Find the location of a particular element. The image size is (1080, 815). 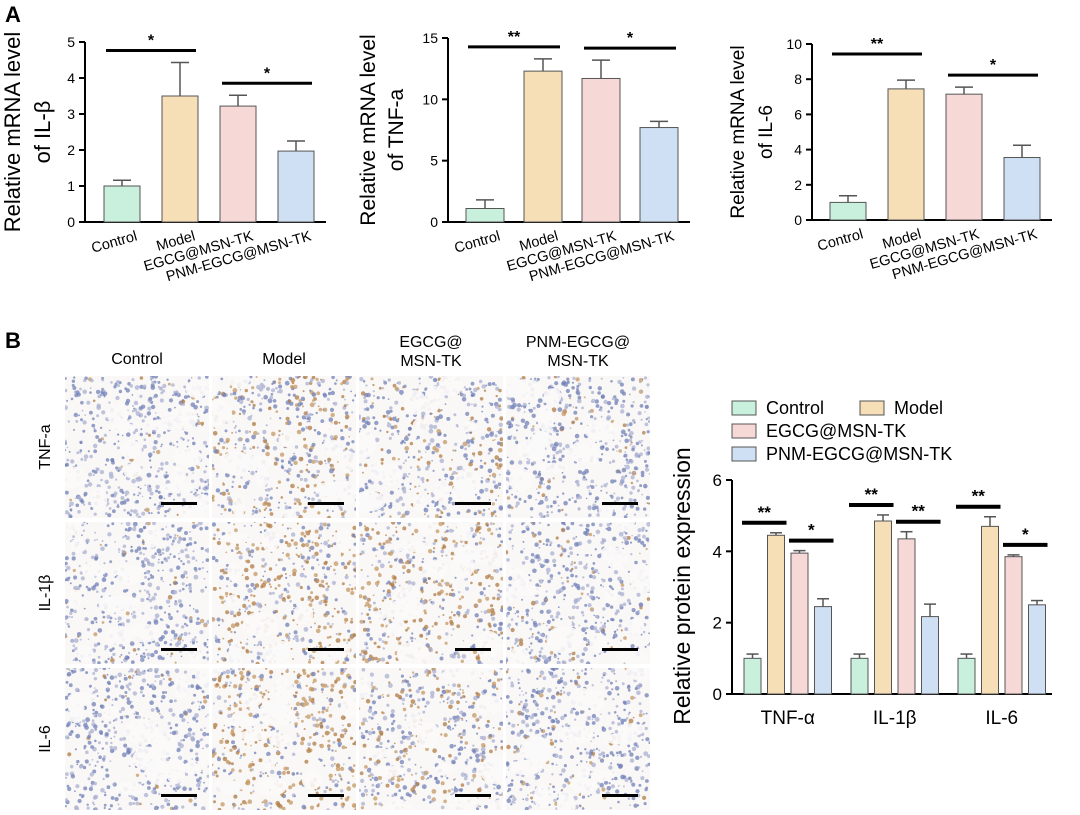

row-label: IL-6 is located at coordinates (45, 739).